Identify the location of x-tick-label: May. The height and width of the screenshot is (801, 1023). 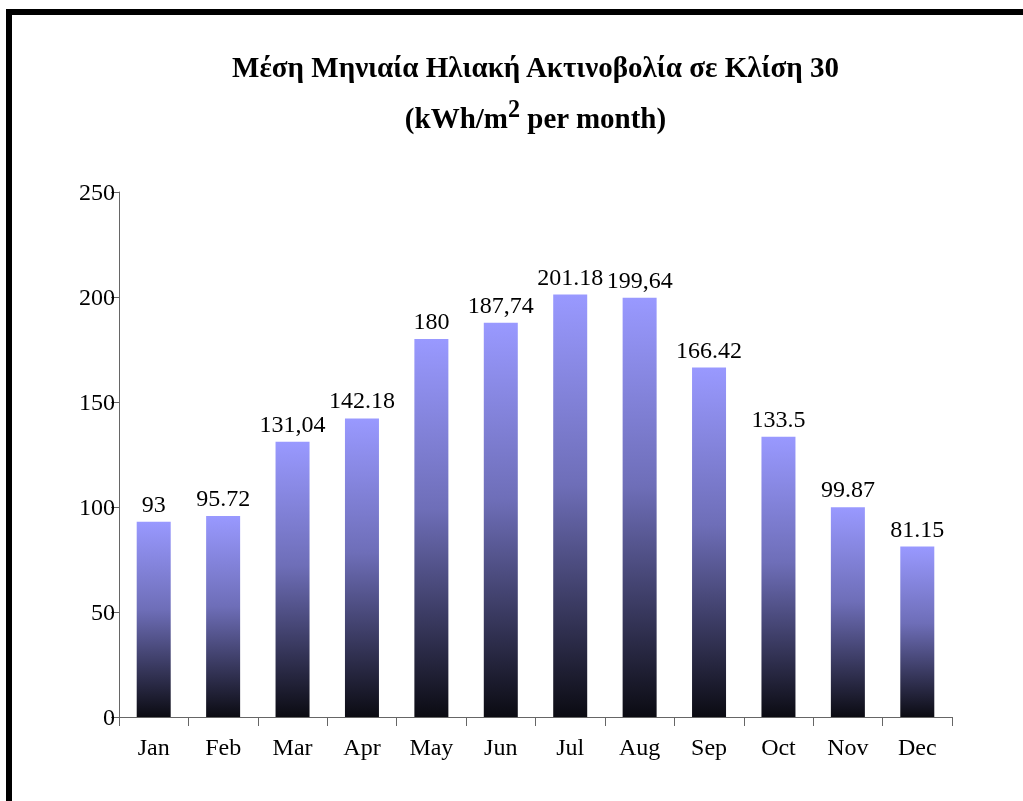
(431, 747).